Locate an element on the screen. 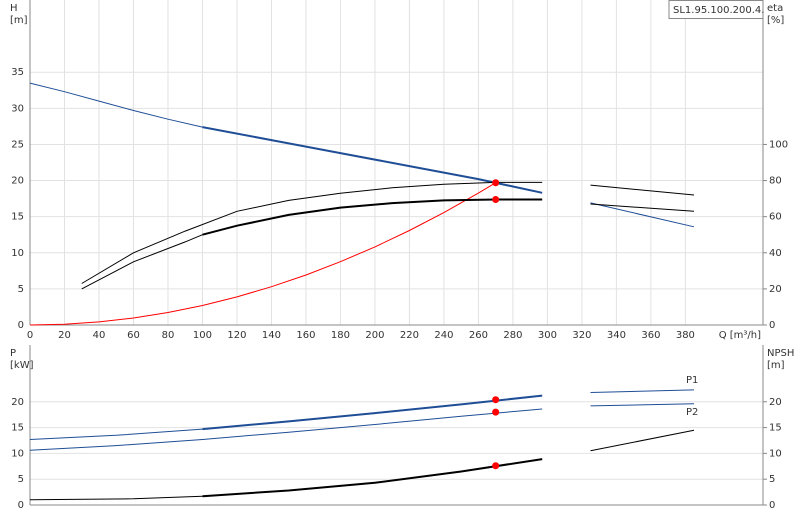  x-tick-label: 180 is located at coordinates (340, 335).